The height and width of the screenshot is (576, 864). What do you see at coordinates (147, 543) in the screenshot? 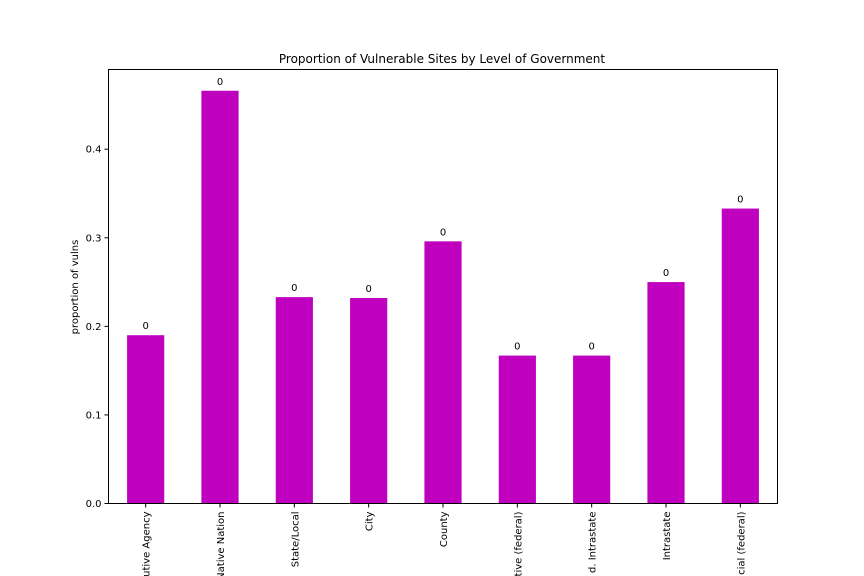
I see `x-tick-label-0: utive Agency` at bounding box center [147, 543].